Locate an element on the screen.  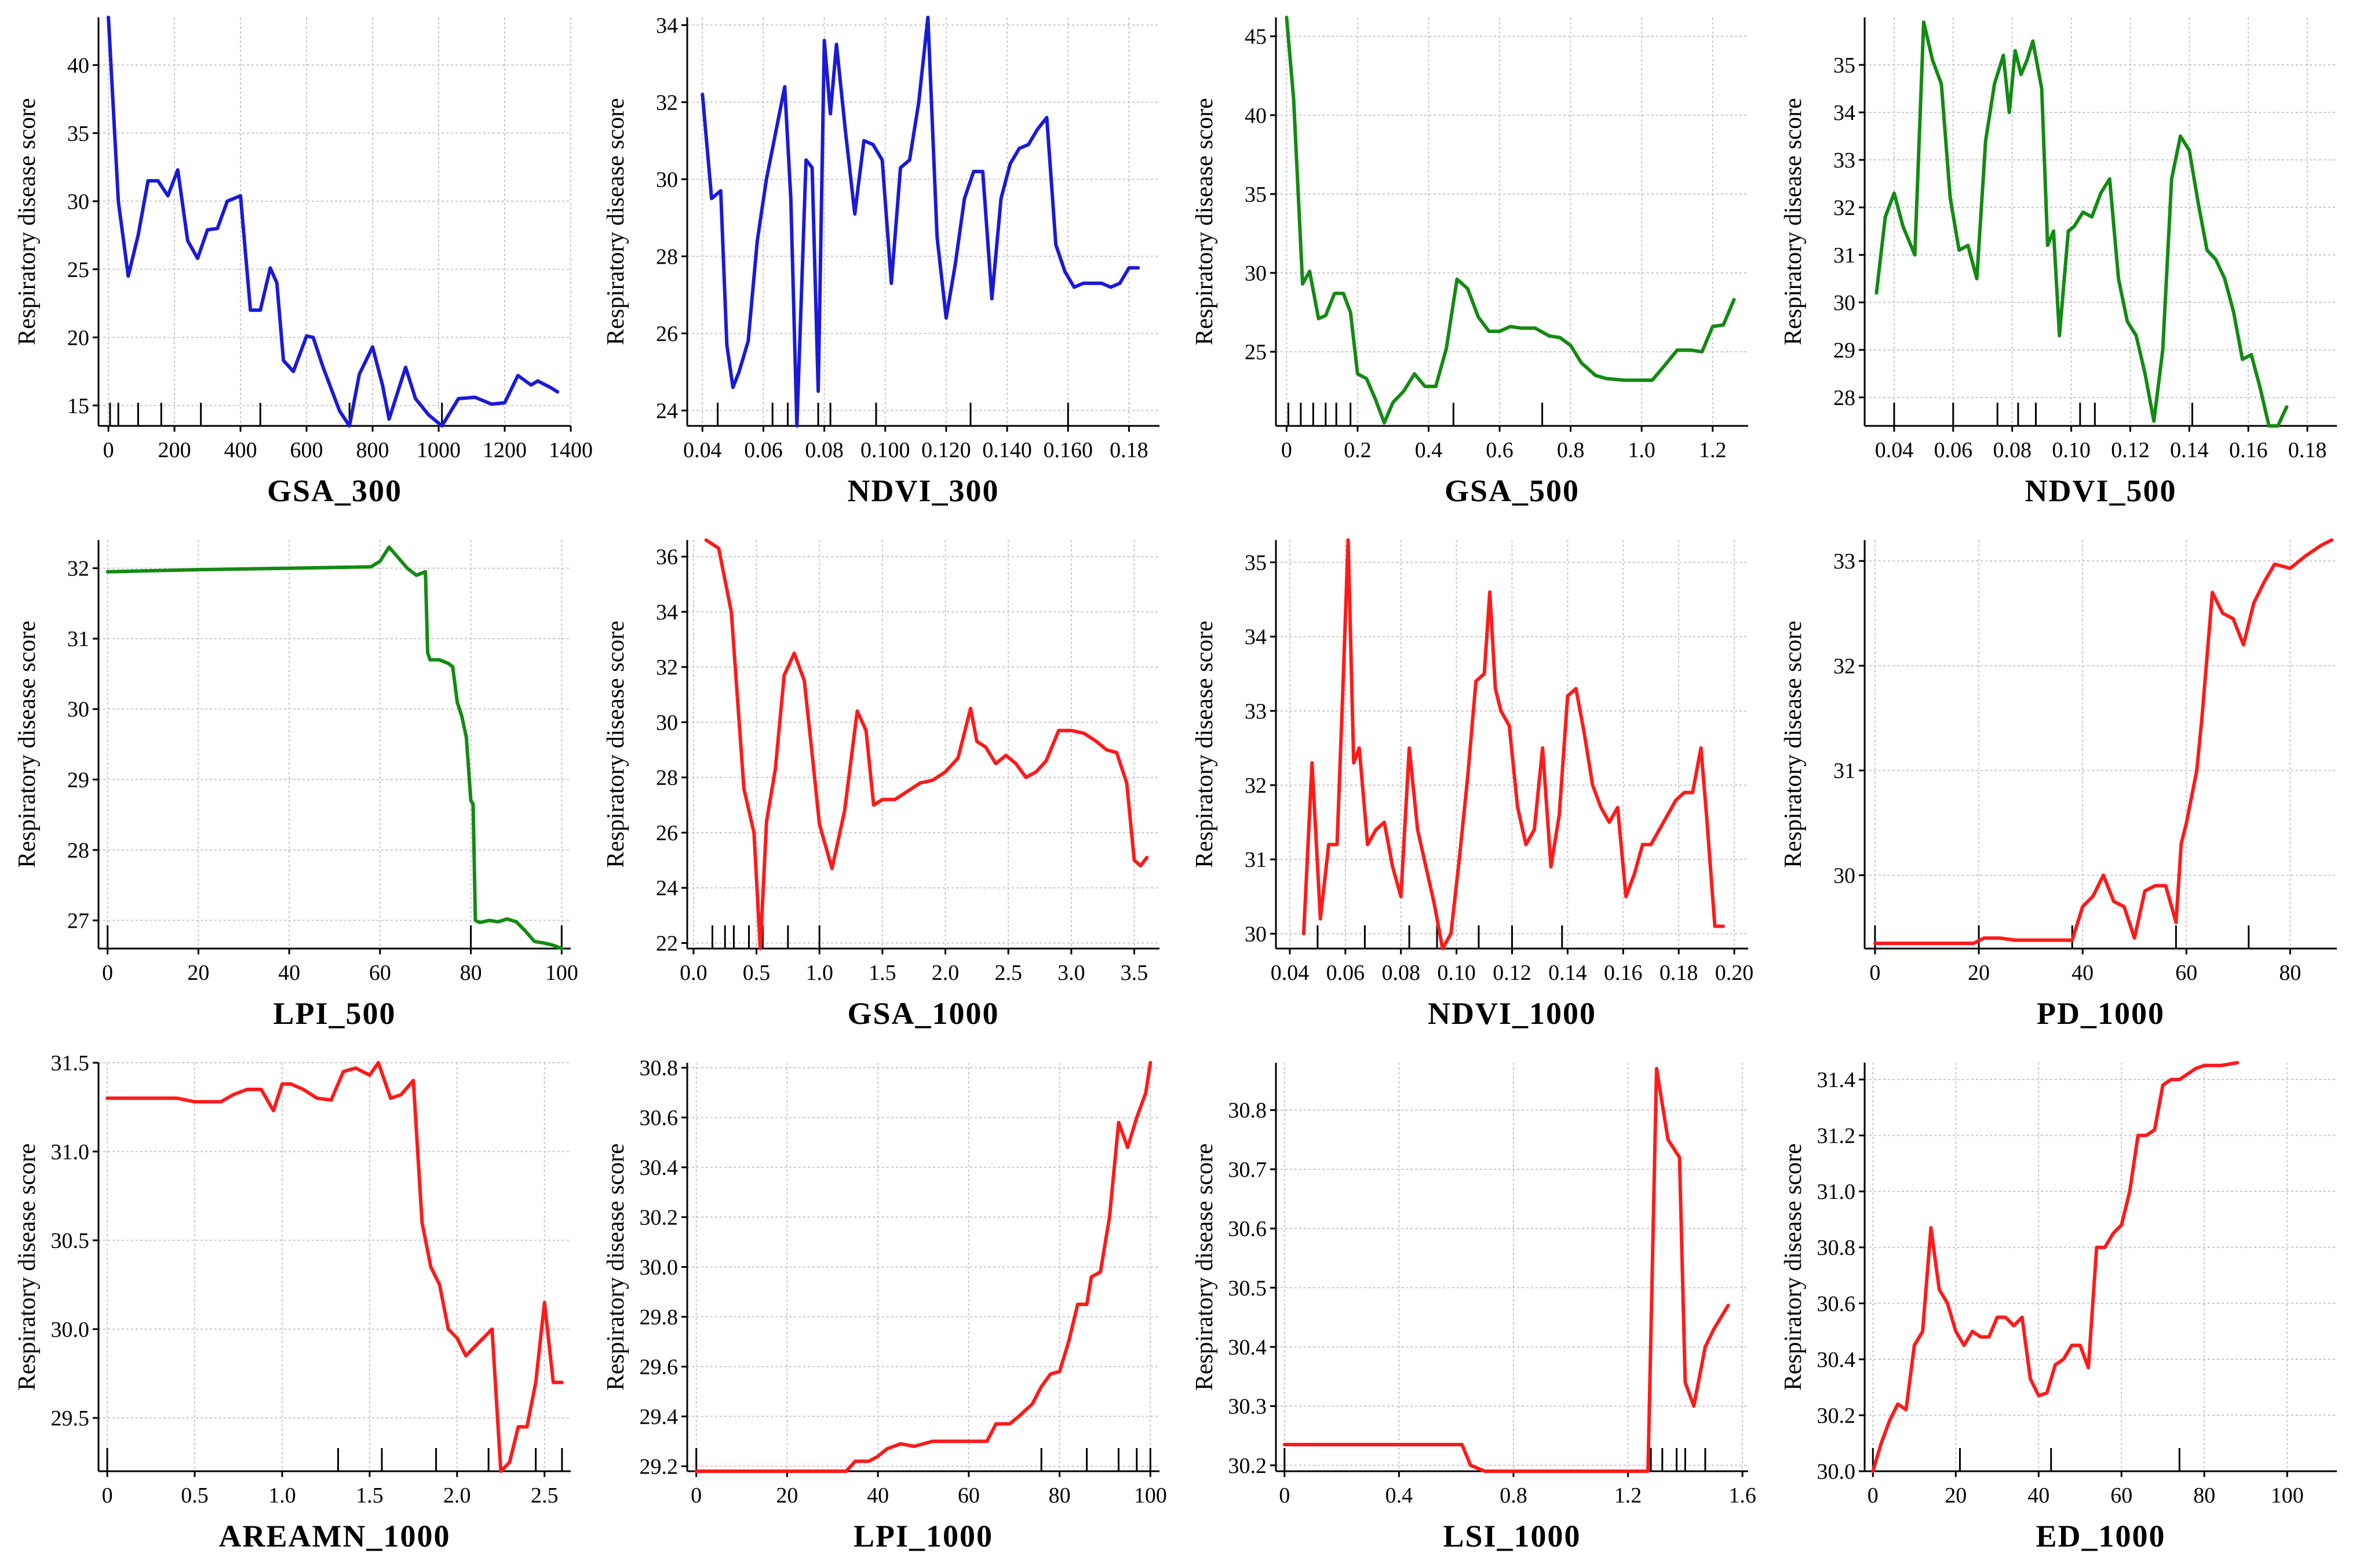
x-tick-label: 1000 is located at coordinates (439, 450).